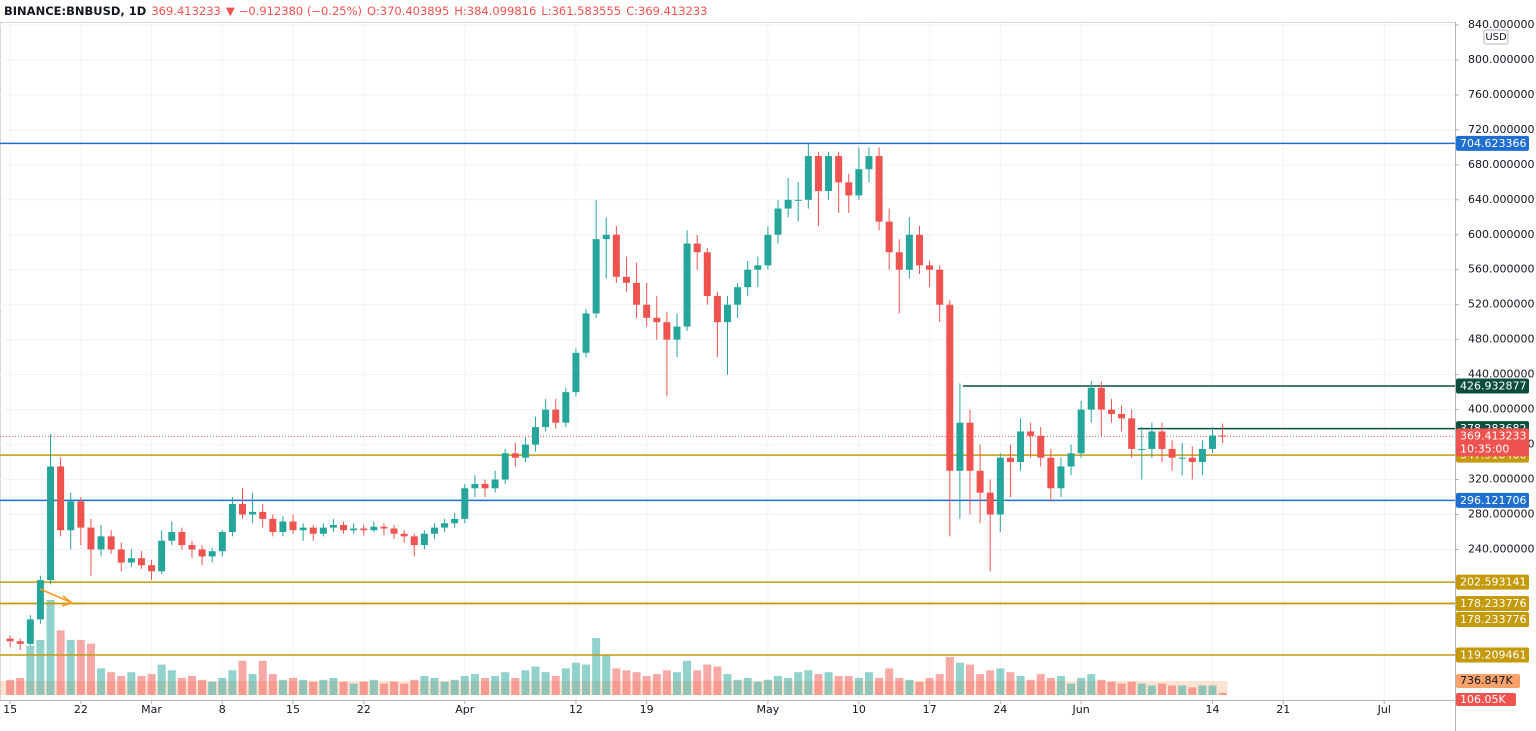  Describe the element at coordinates (186, 11) in the screenshot. I see `price: 369.413233` at that location.